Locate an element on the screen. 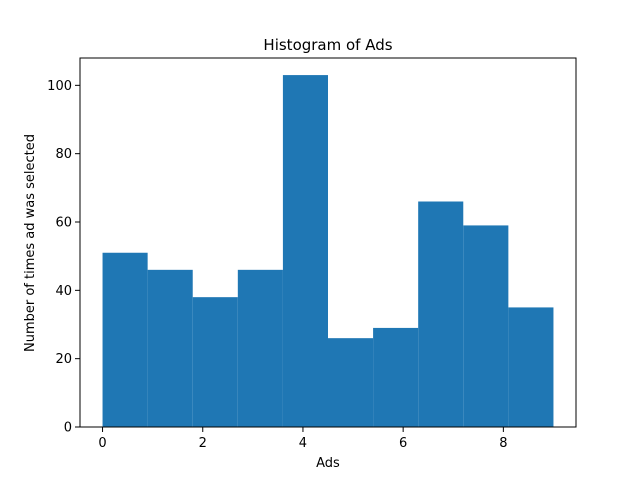 This screenshot has height=480, width=640. x-axis-label: Ads is located at coordinates (328, 463).